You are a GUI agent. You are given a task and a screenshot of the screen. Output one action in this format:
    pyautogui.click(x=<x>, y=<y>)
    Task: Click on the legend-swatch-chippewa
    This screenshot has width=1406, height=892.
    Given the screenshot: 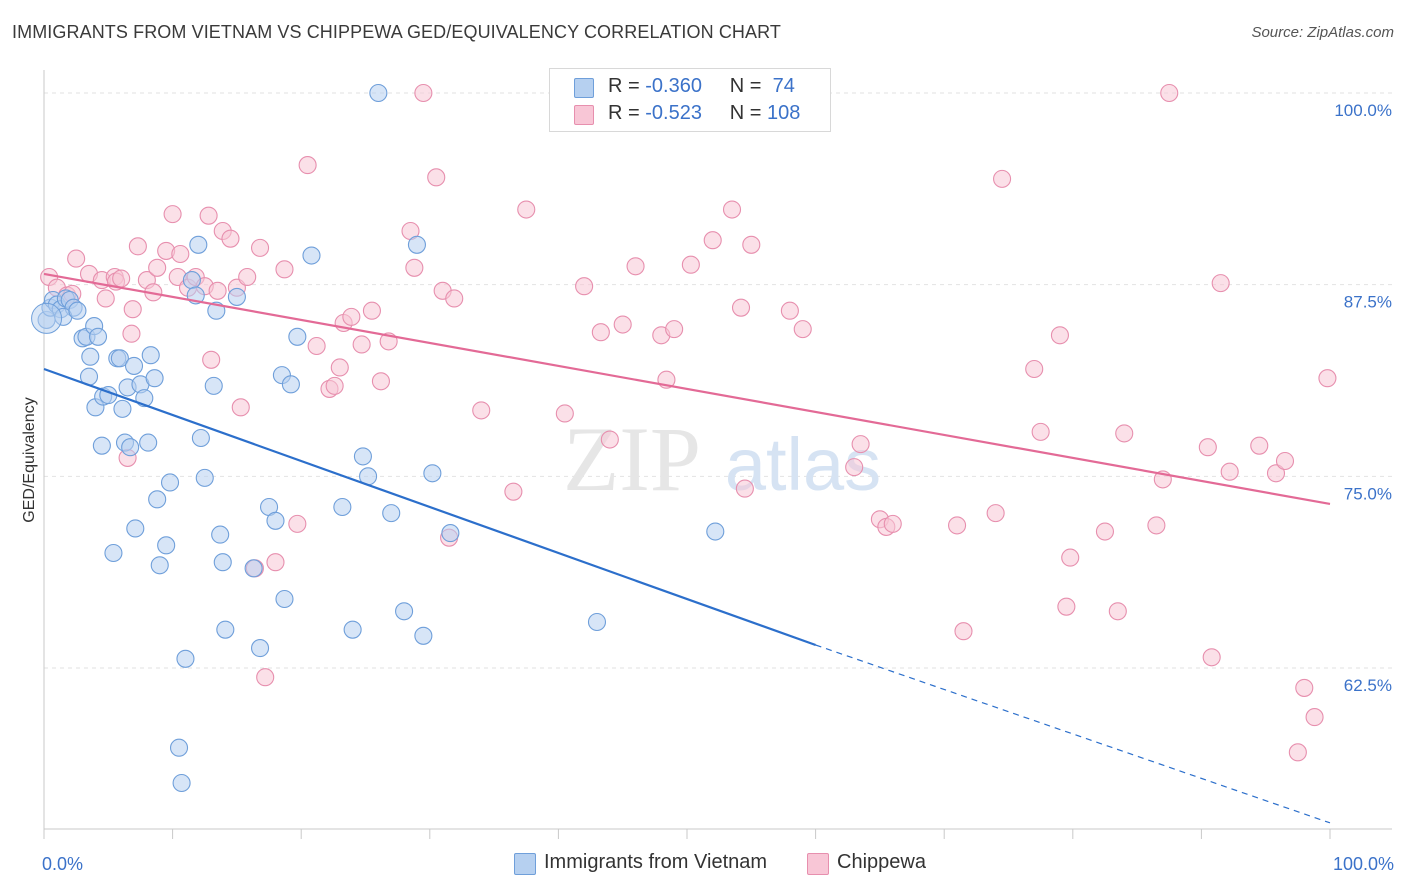 What is the action you would take?
    pyautogui.click(x=584, y=115)
    